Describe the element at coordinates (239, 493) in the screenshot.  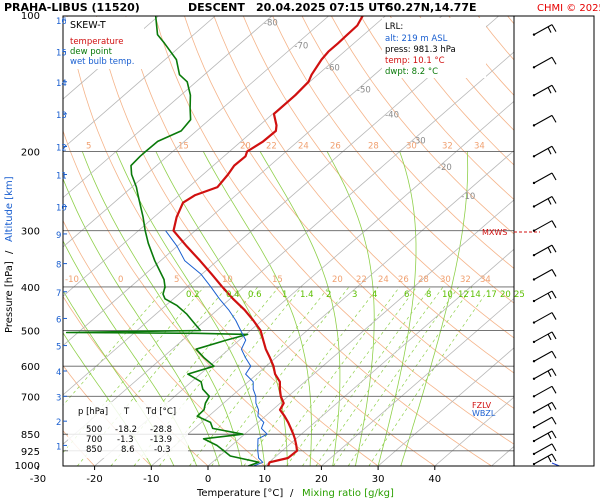
I see `x-axis-label-temp: Temperature [°C]` at that location.